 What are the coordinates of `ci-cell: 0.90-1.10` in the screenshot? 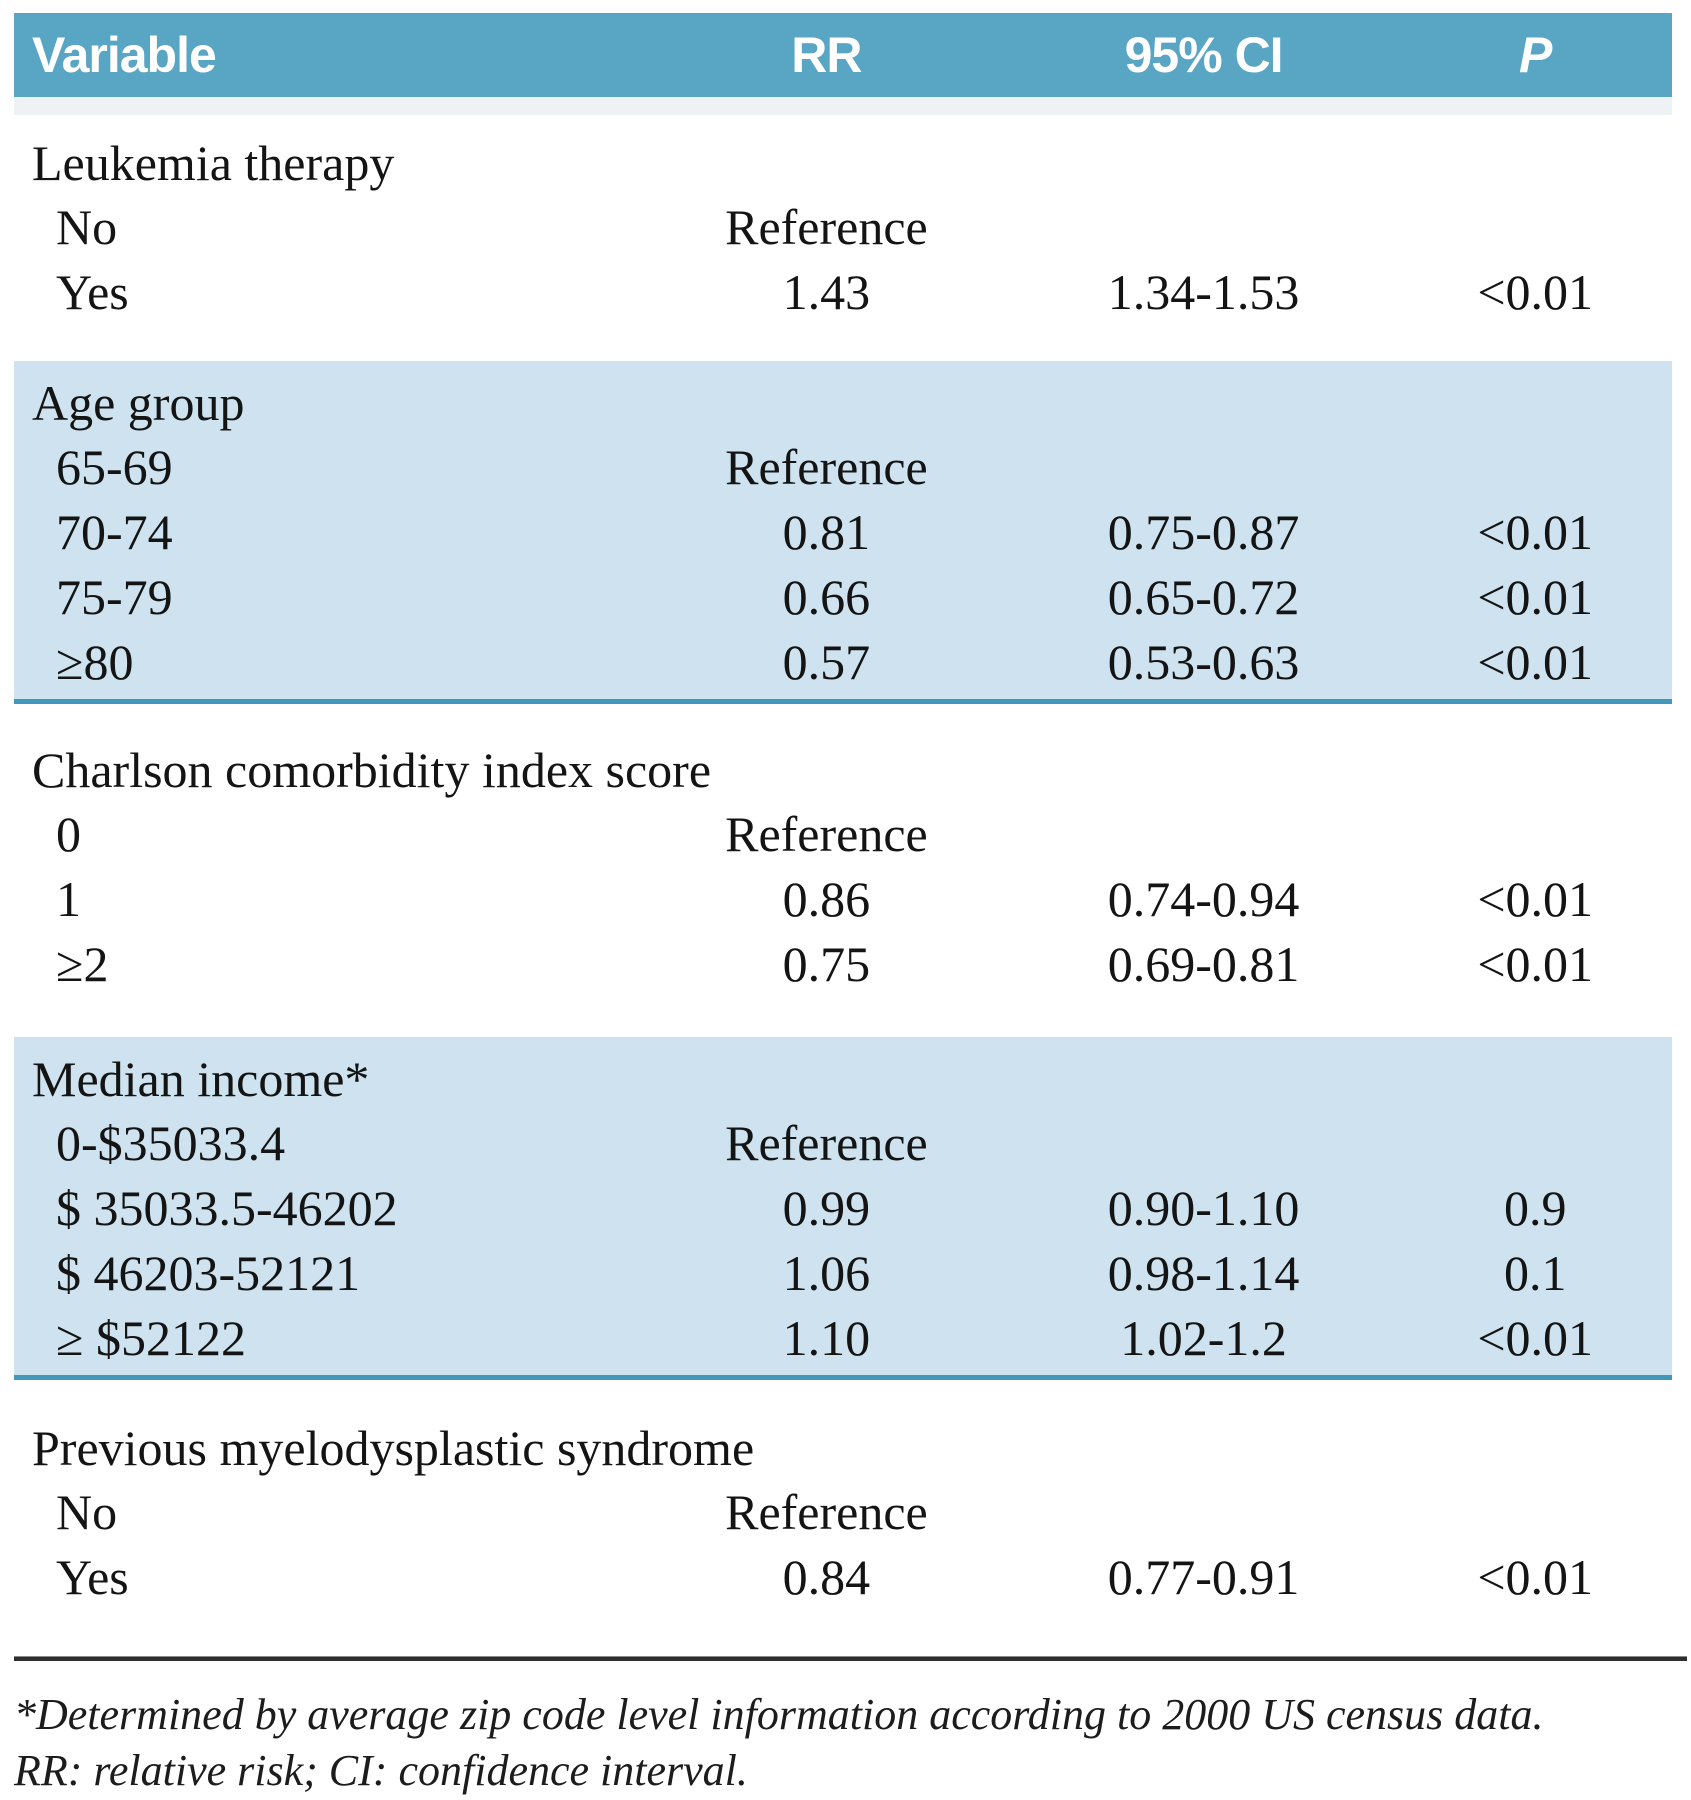 It's located at (1203, 1208).